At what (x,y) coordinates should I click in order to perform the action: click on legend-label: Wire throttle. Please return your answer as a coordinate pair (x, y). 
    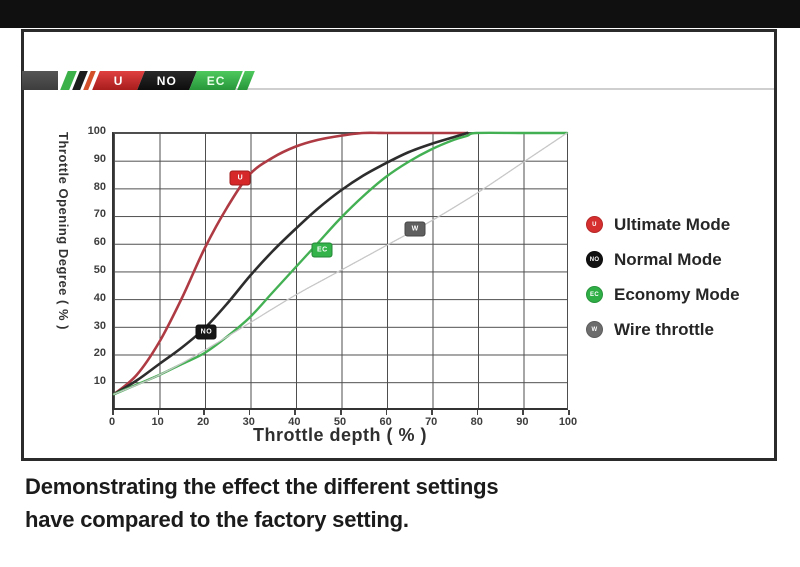
    Looking at the image, I should click on (664, 329).